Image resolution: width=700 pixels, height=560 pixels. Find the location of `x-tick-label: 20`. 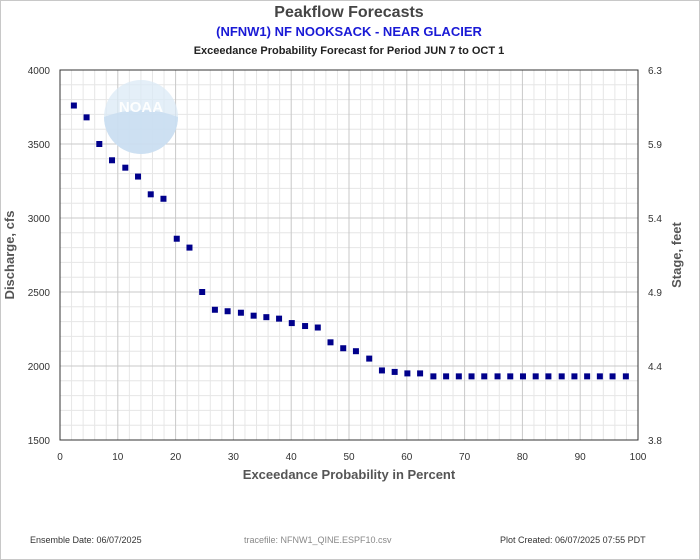

x-tick-label: 20 is located at coordinates (176, 457).